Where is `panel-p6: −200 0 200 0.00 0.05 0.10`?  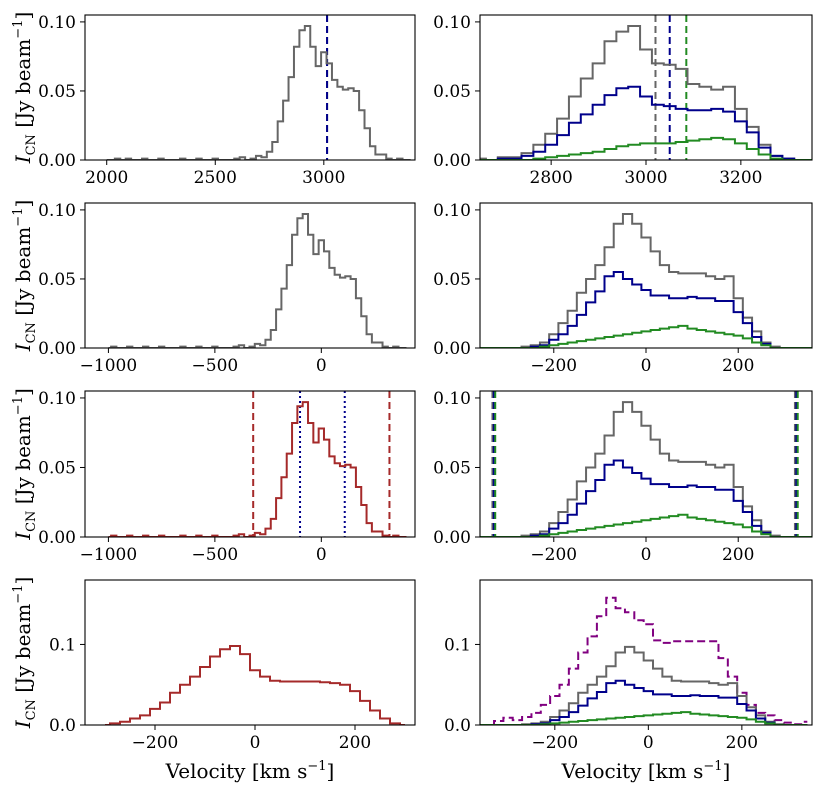 panel-p6: −200 0 200 0.00 0.05 0.10 is located at coordinates (623, 477).